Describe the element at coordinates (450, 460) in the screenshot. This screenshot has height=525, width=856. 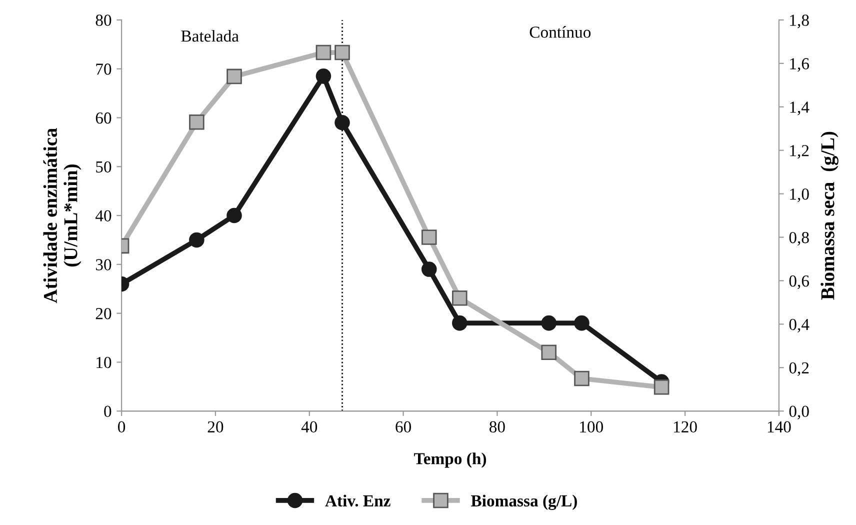
I see `x-axis-title: Tempo (h)` at that location.